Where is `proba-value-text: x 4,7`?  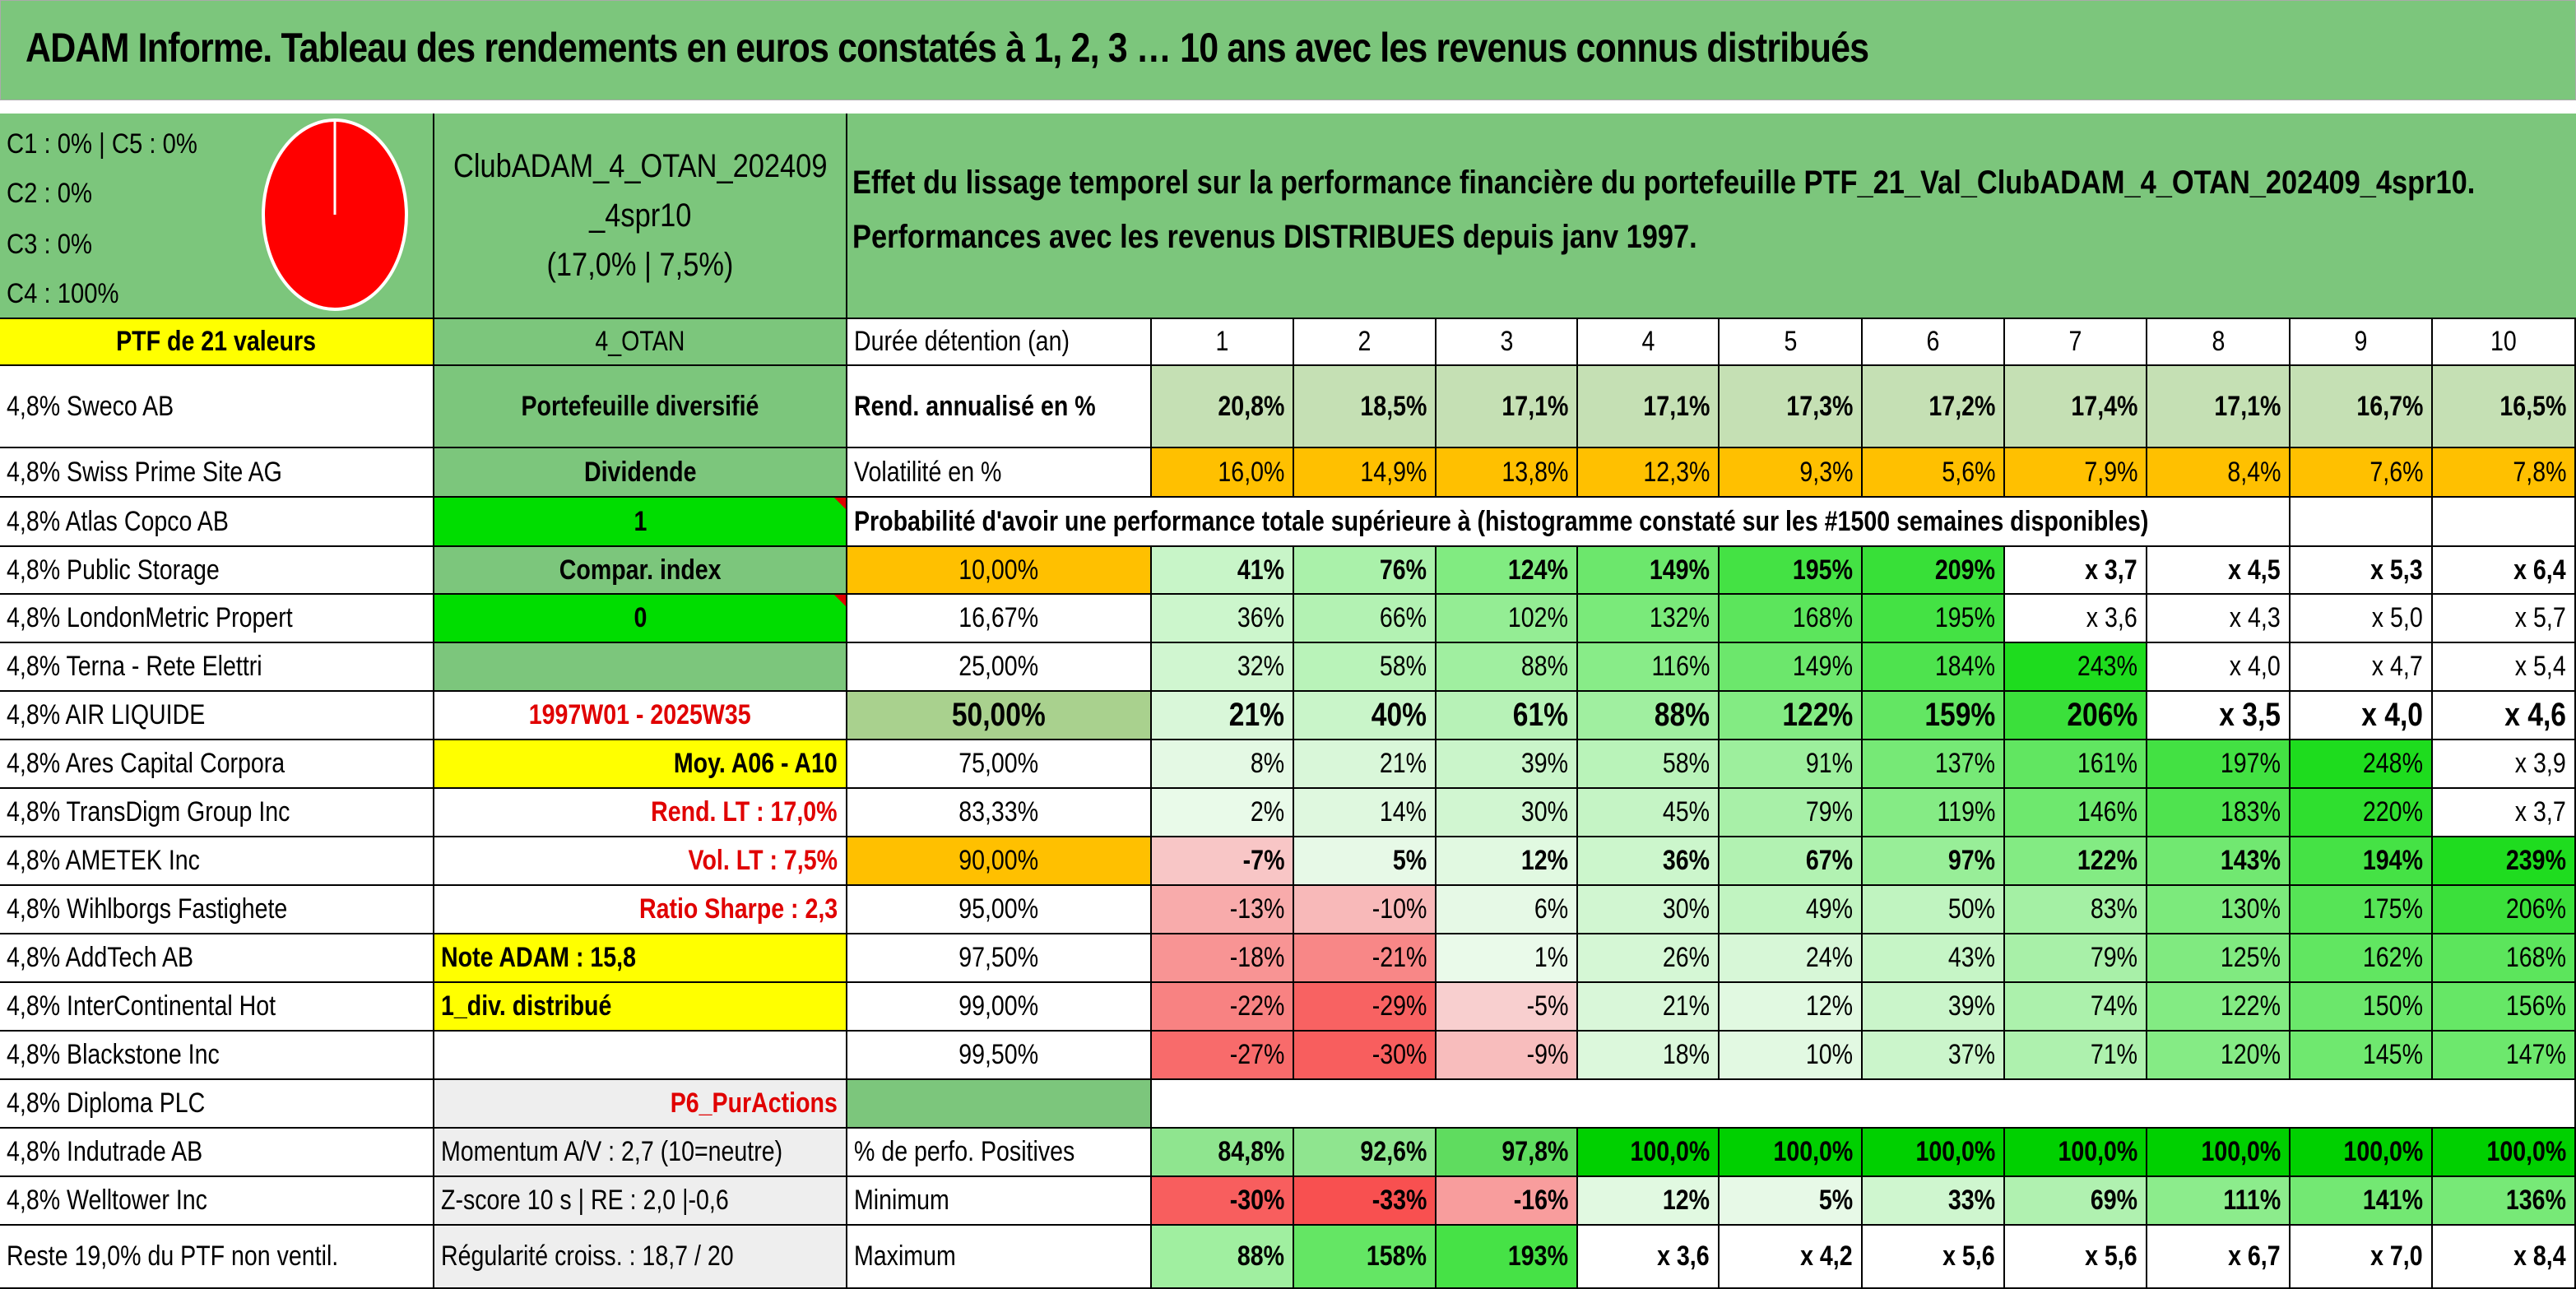
proba-value-text: x 4,7 is located at coordinates (2397, 666).